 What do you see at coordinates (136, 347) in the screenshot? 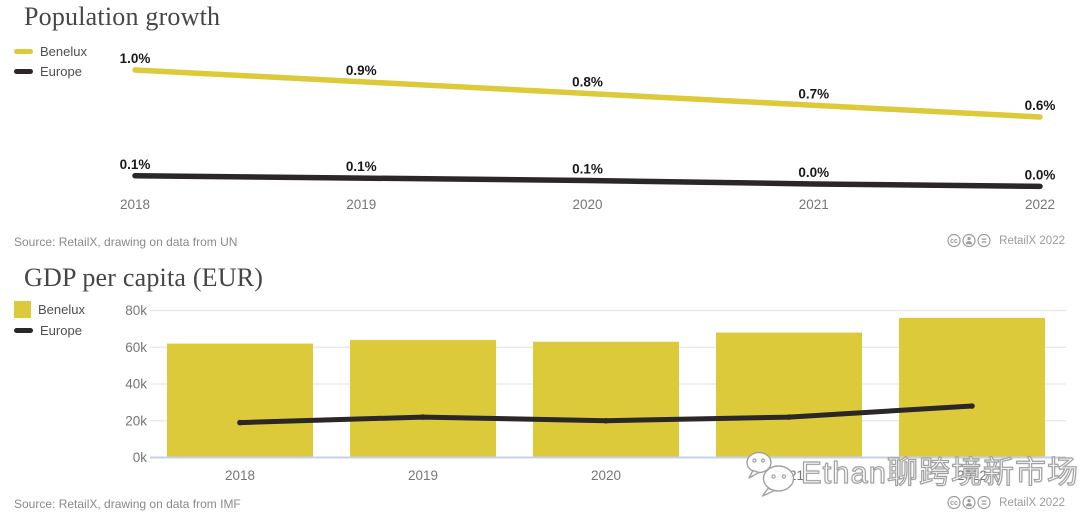
I see `svg-text: 60k` at bounding box center [136, 347].